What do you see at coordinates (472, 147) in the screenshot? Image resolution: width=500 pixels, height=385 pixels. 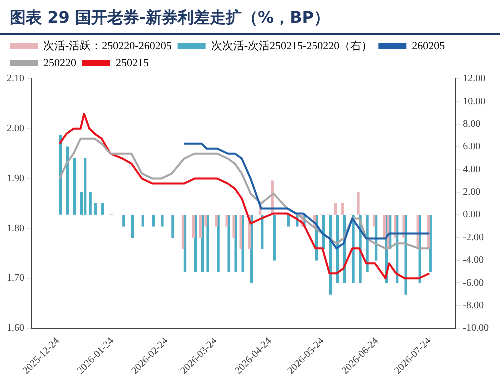 I see `y2-tick-label: 6.00` at bounding box center [472, 147].